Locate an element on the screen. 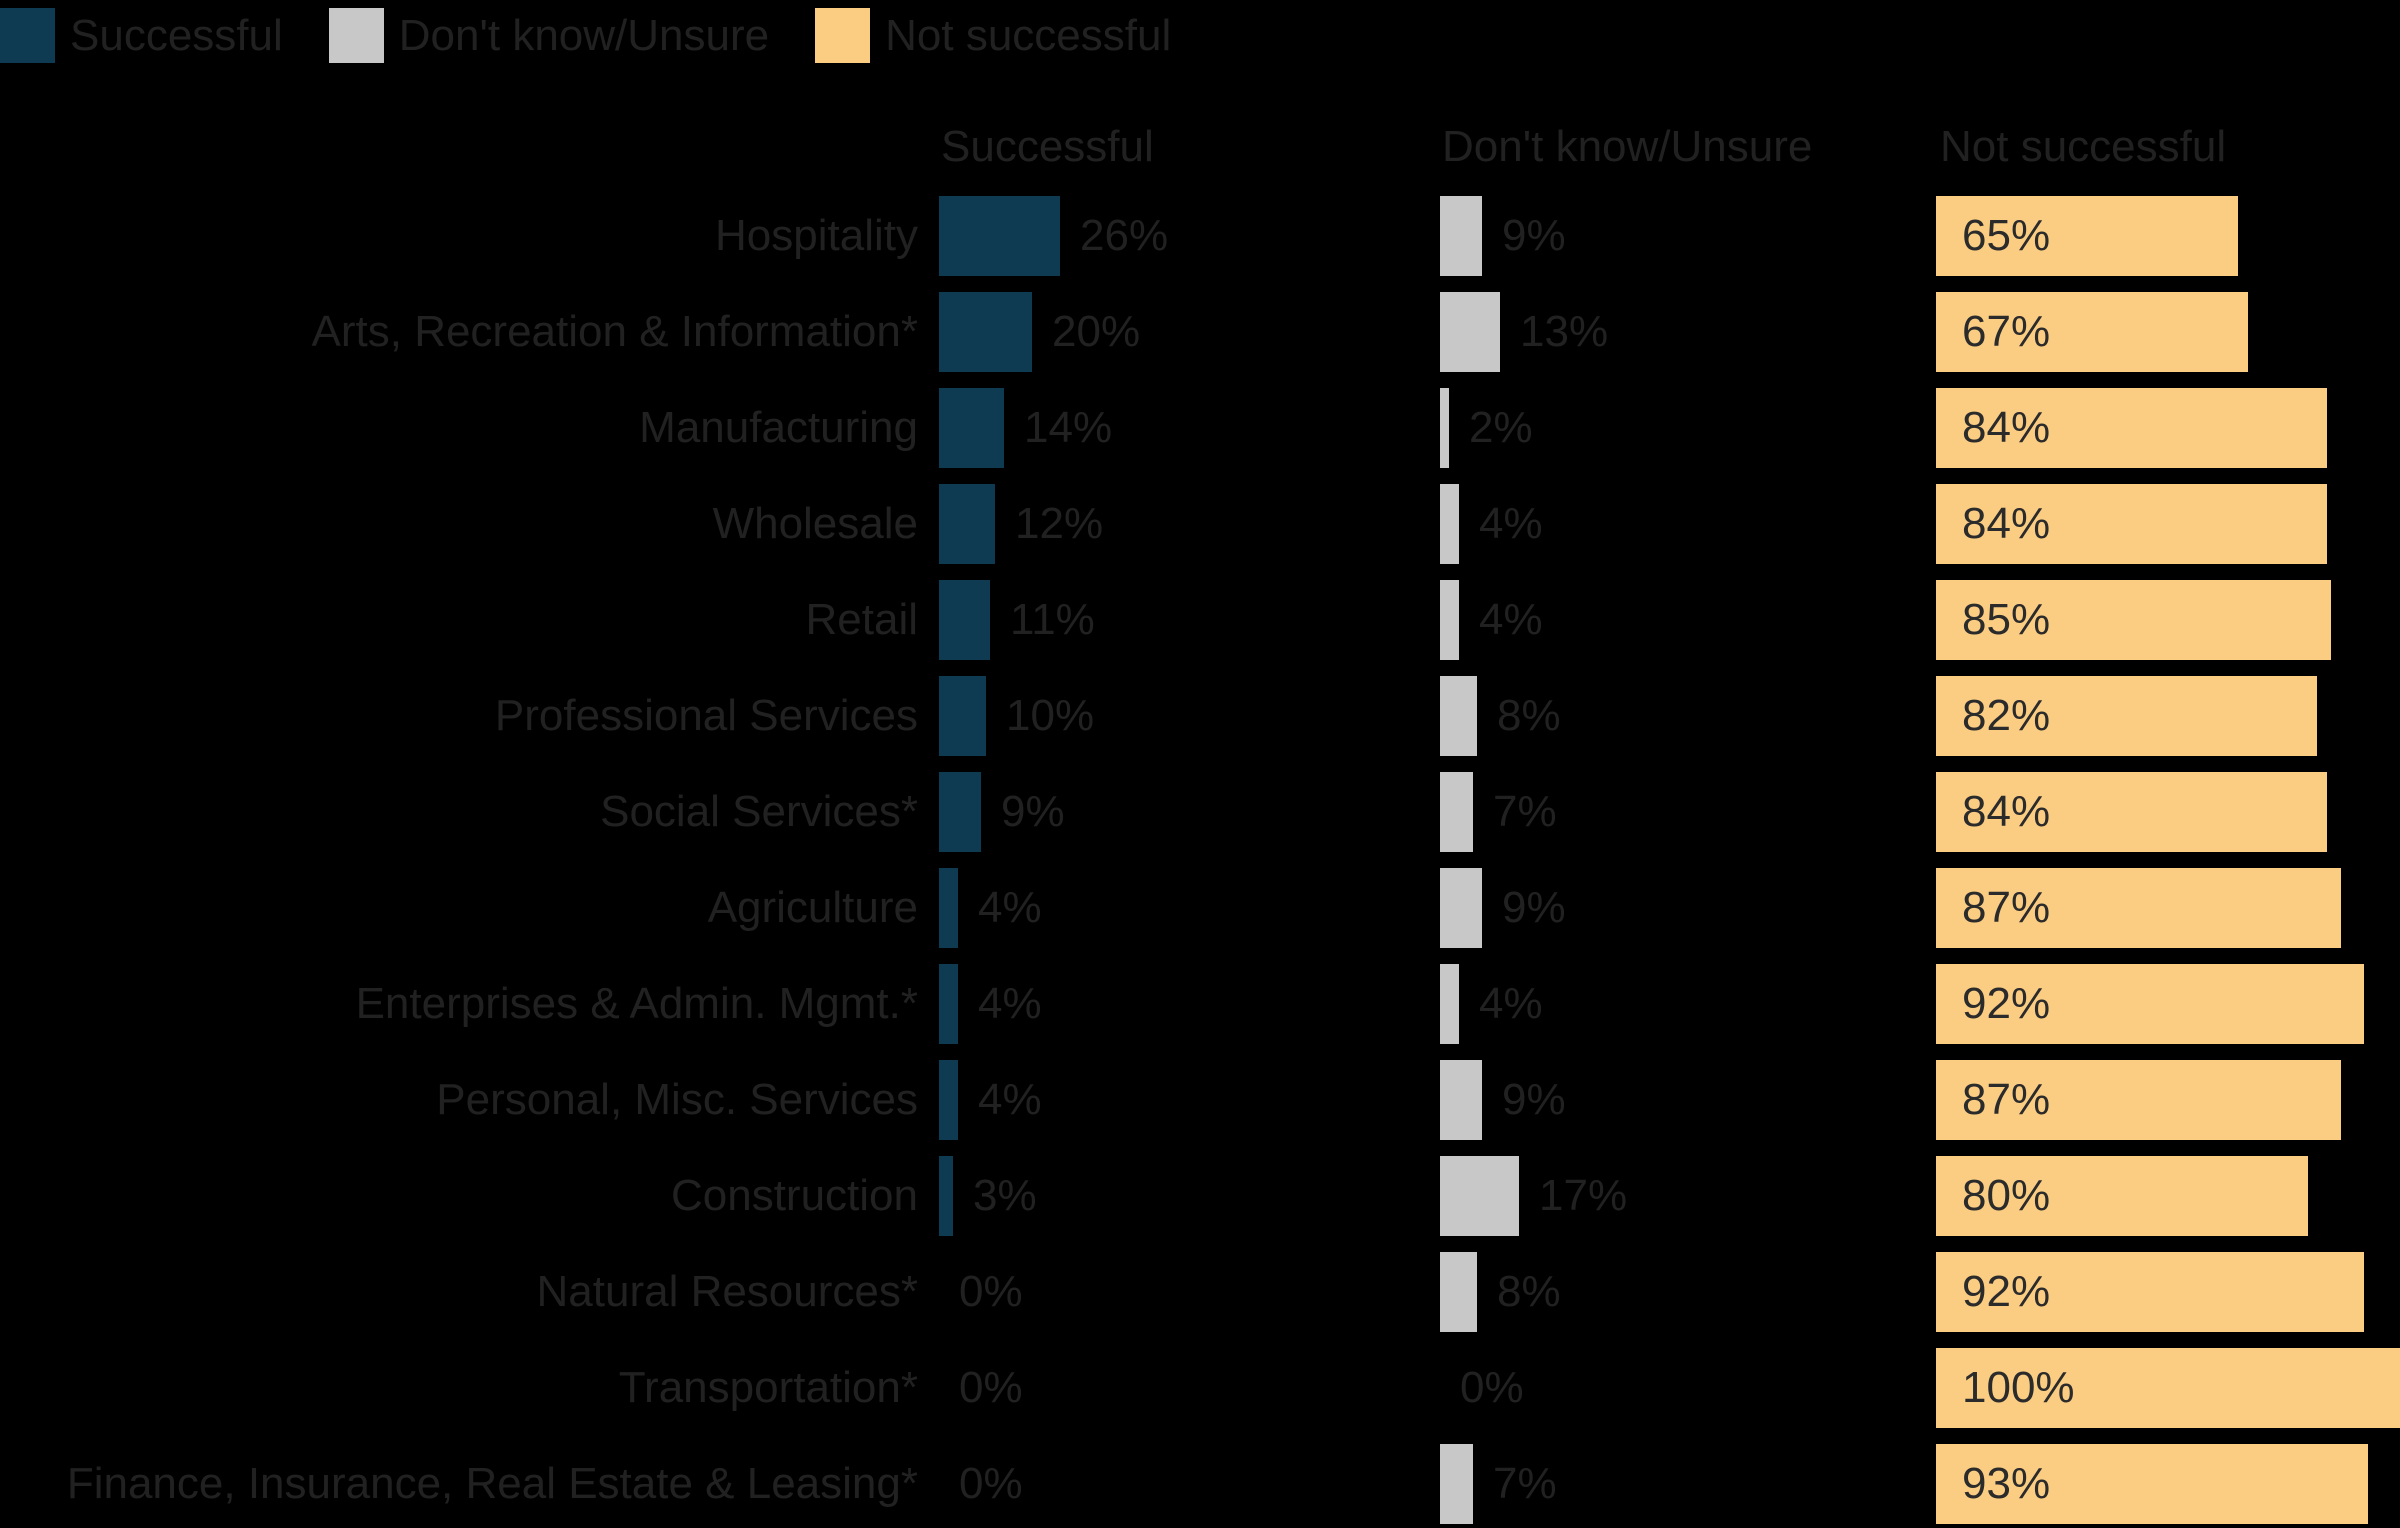 The image size is (2400, 1528). value-label-not-successful: 67% is located at coordinates (2006, 331).